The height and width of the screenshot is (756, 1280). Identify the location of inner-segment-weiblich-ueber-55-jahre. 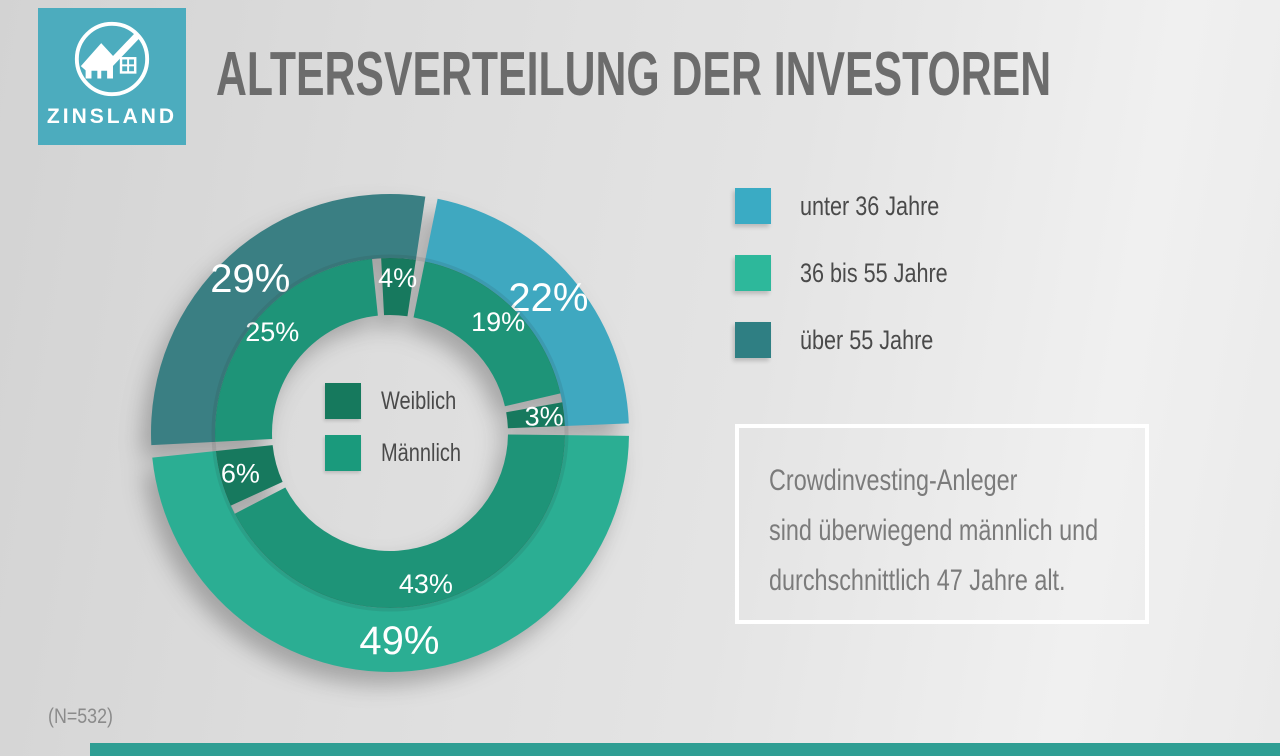
(398, 287).